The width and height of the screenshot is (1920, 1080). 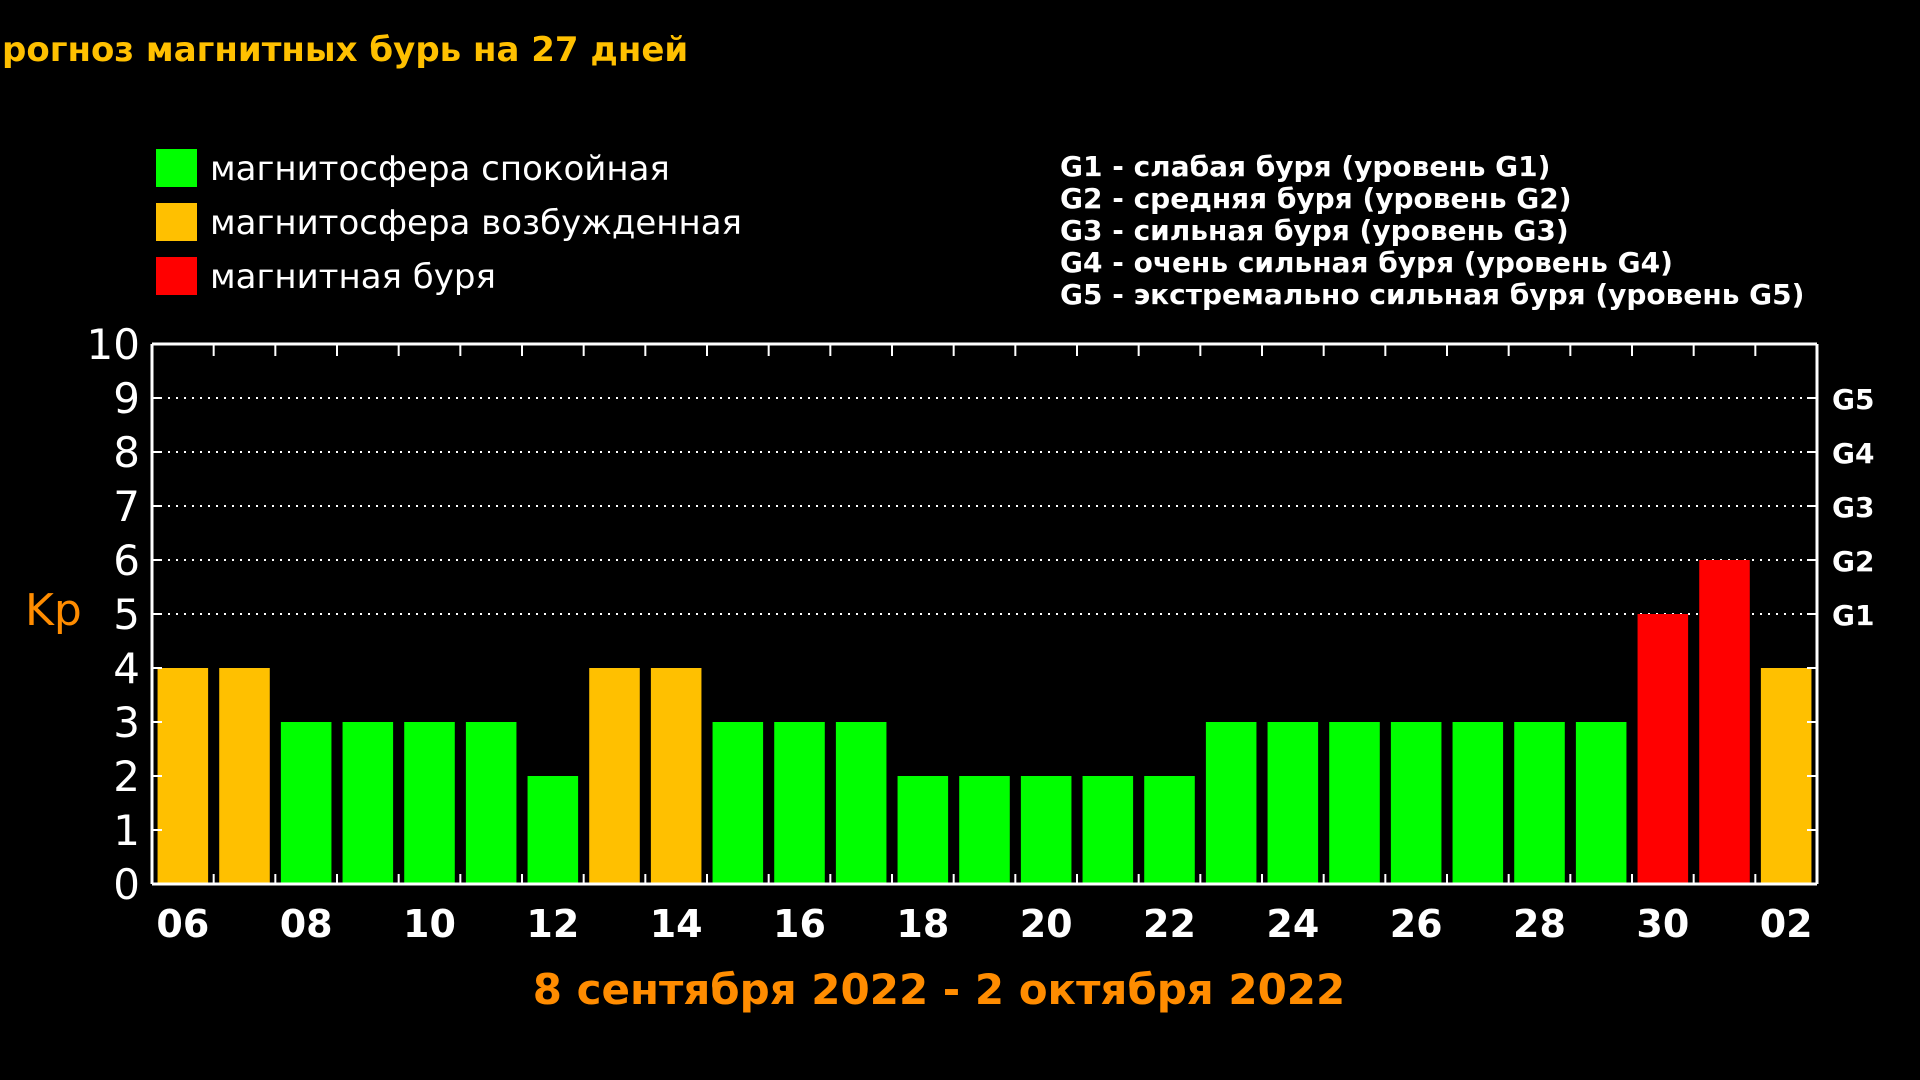 What do you see at coordinates (939, 989) in the screenshot?
I see `x-axis-label: 8 сентября 2022 - 2 октября 2022` at bounding box center [939, 989].